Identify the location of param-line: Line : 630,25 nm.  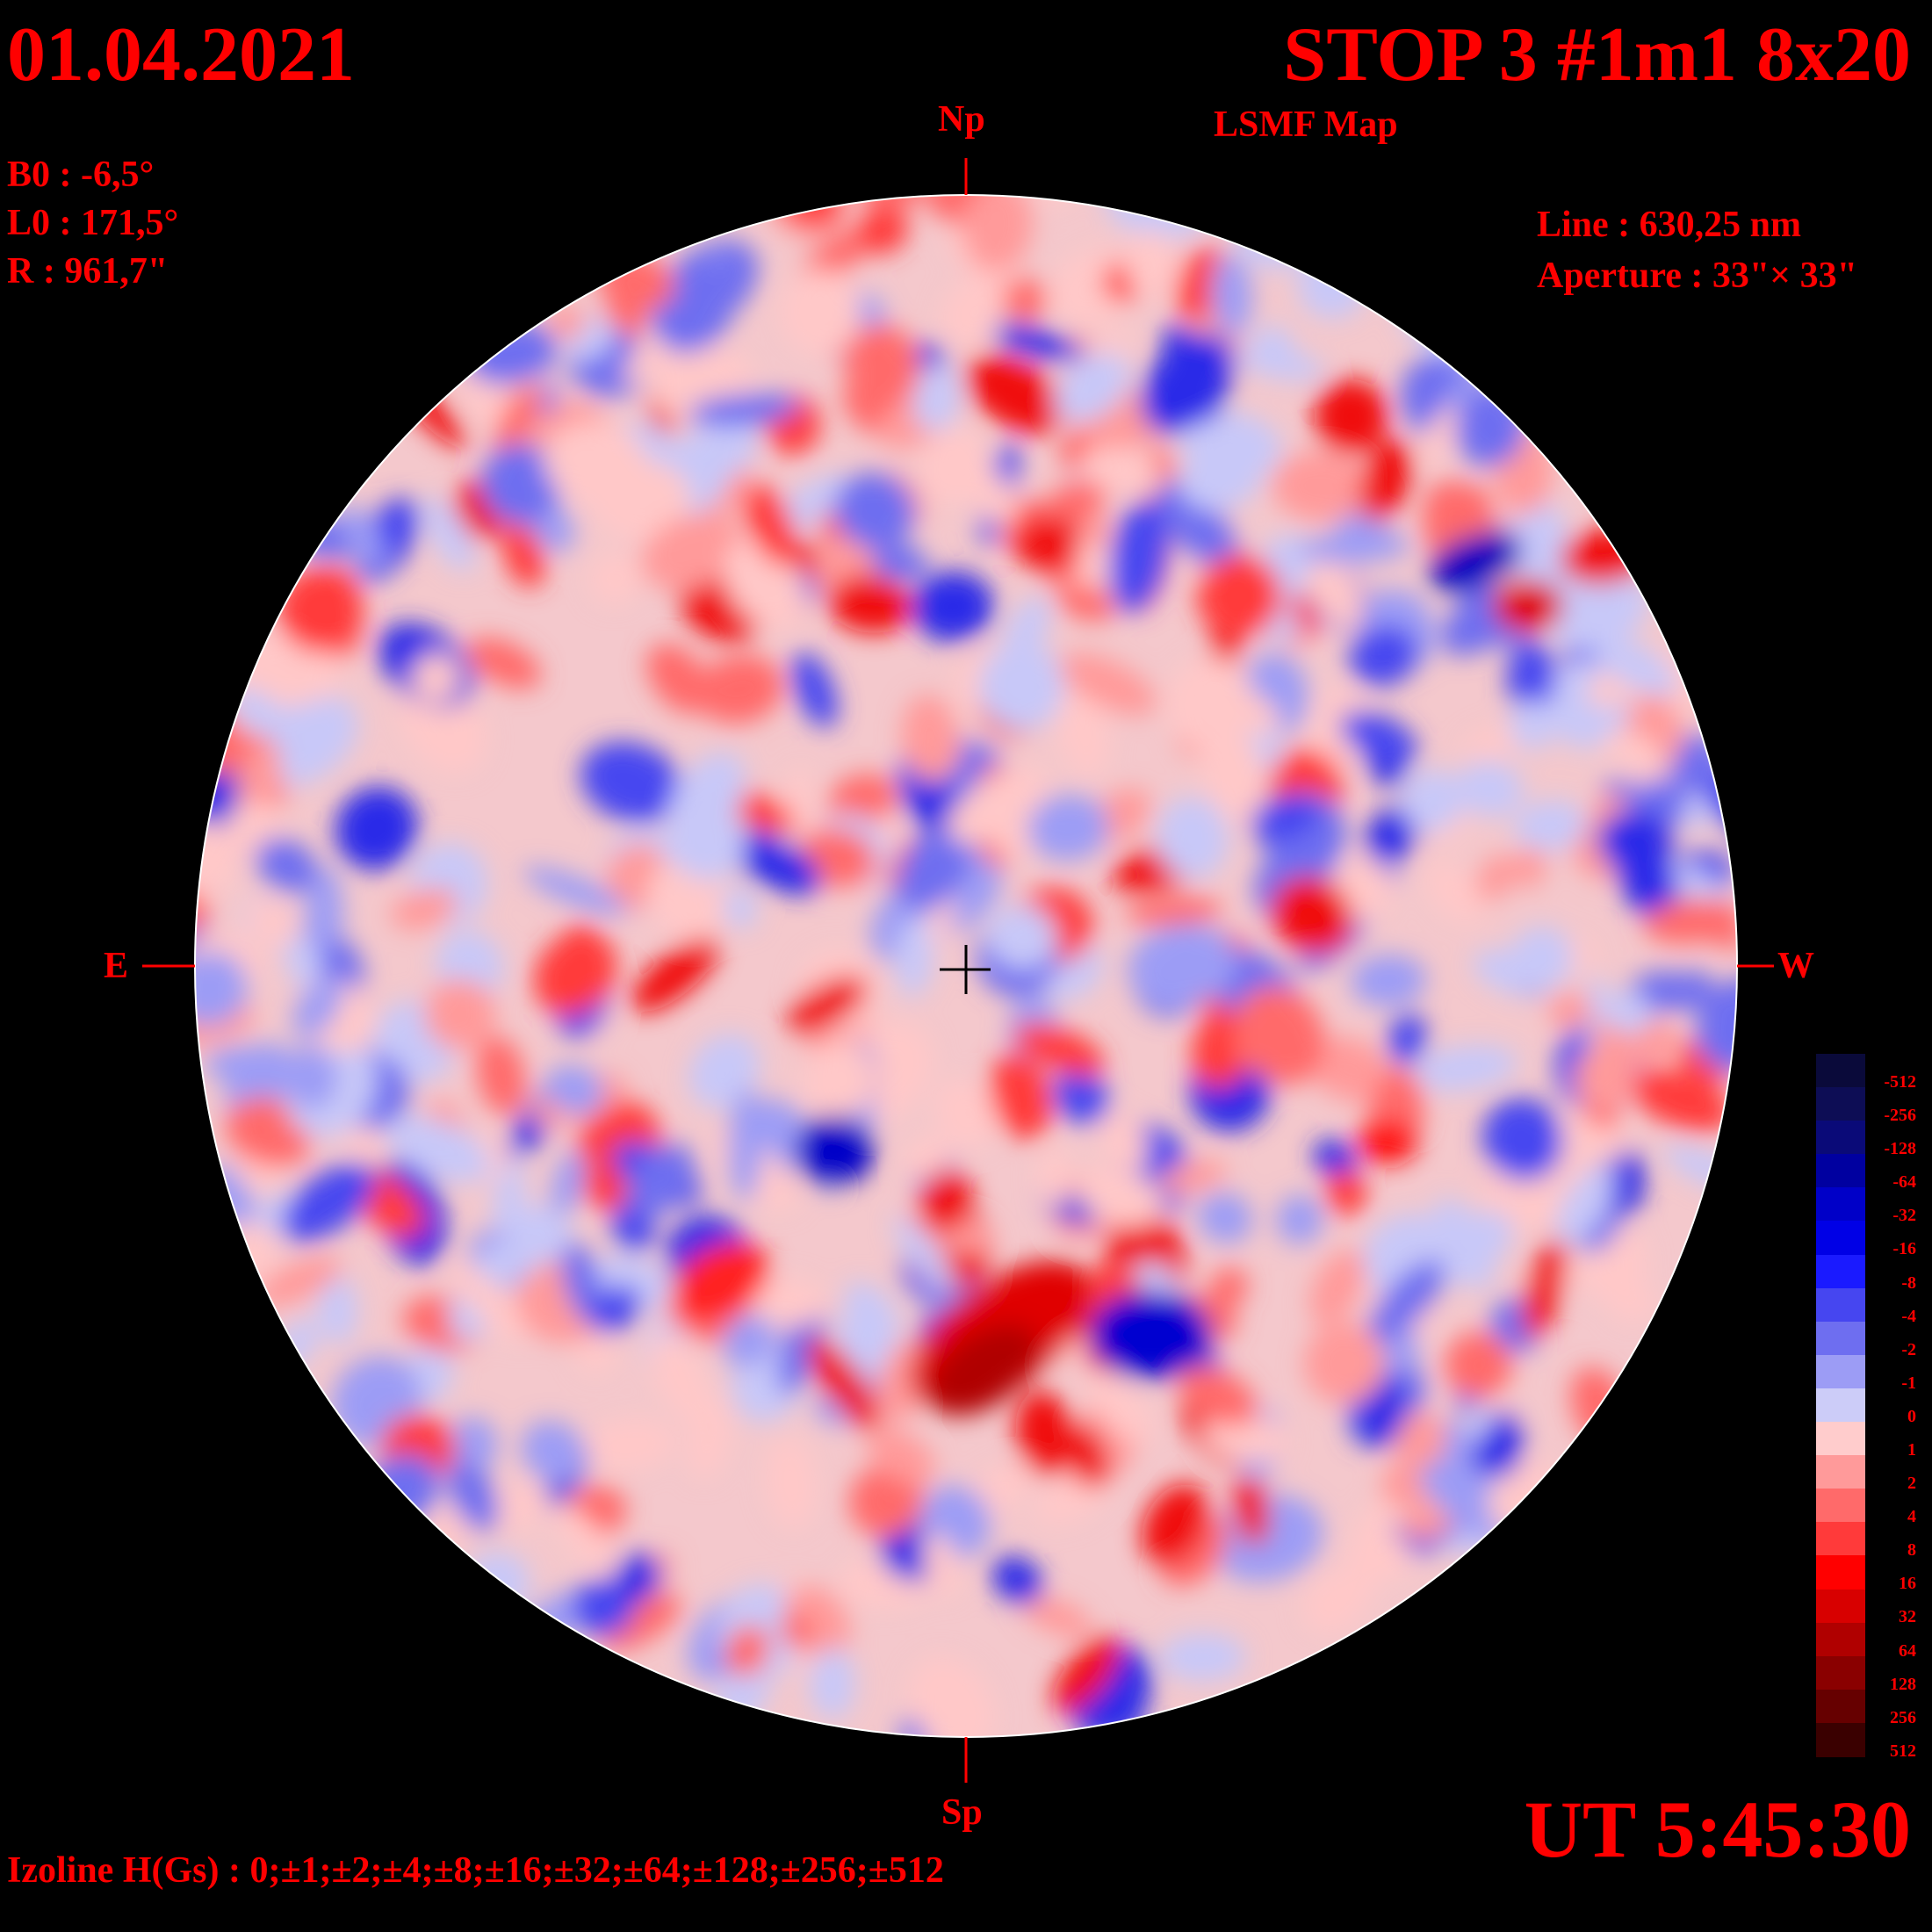
(1669, 225).